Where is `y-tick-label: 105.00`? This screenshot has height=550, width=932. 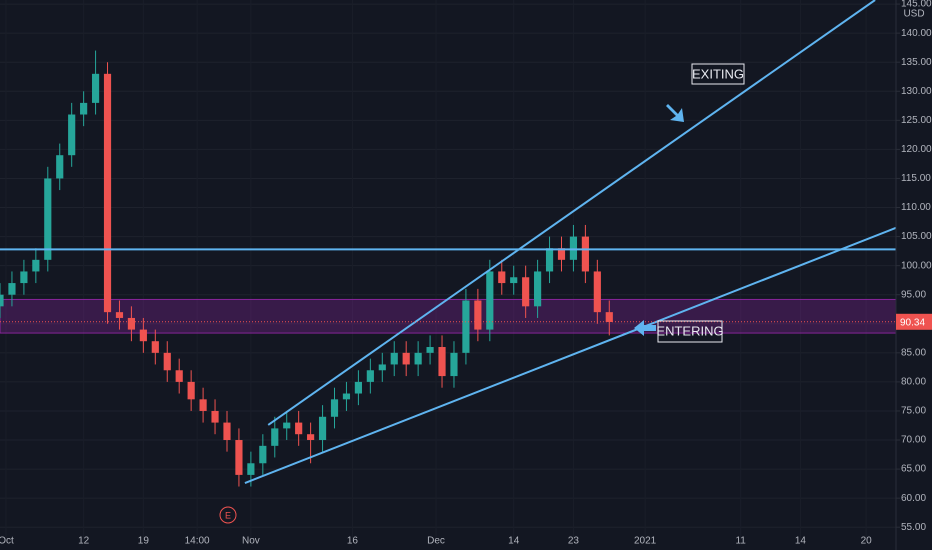
y-tick-label: 105.00 is located at coordinates (916, 236).